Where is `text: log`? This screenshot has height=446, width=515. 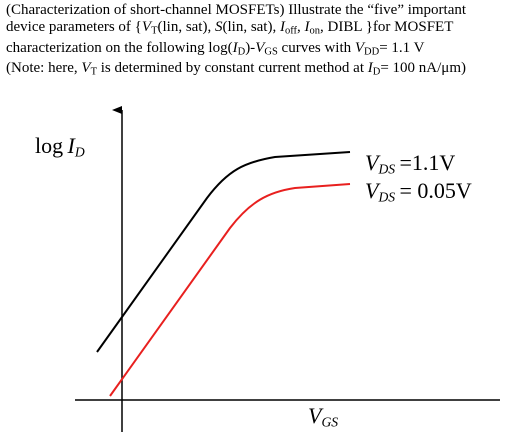 text: log is located at coordinates (49, 145).